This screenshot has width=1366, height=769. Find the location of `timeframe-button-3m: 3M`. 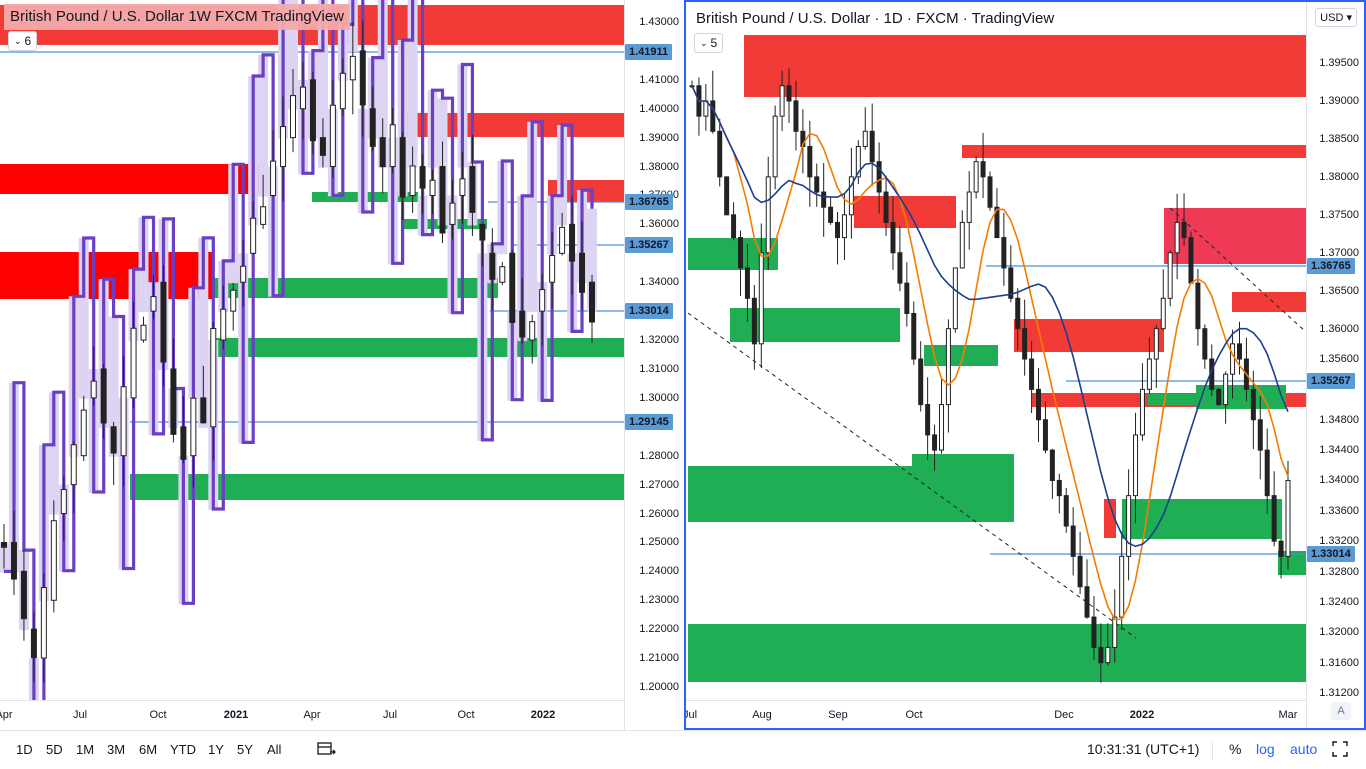

timeframe-button-3m: 3M is located at coordinates (116, 749).